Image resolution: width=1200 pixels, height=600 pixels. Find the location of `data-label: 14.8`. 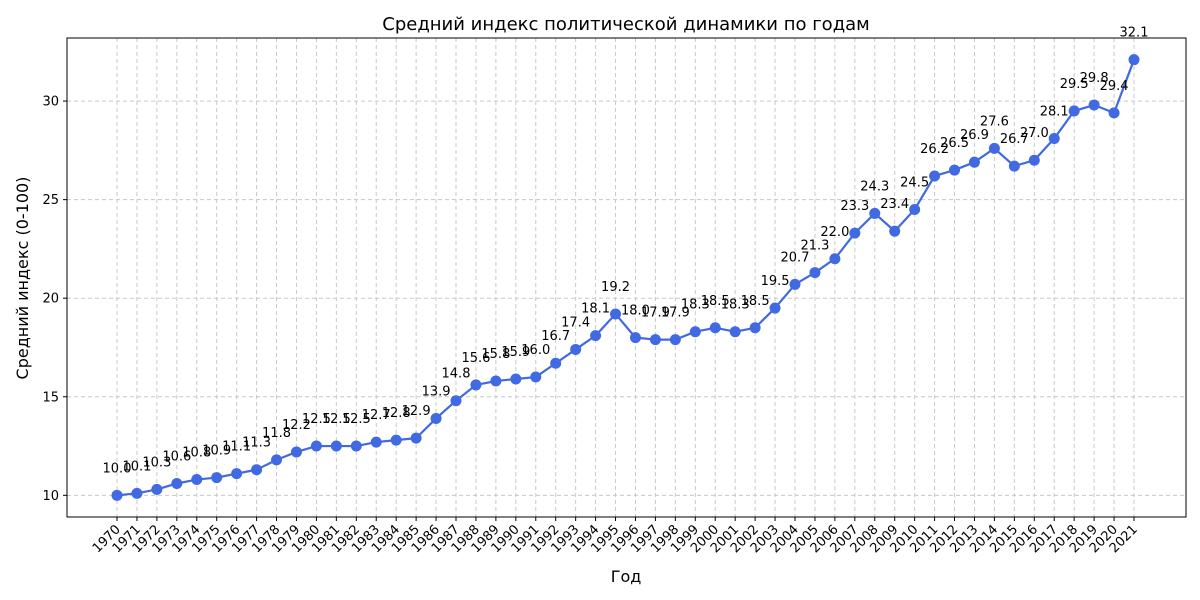

data-label: 14.8 is located at coordinates (456, 374).